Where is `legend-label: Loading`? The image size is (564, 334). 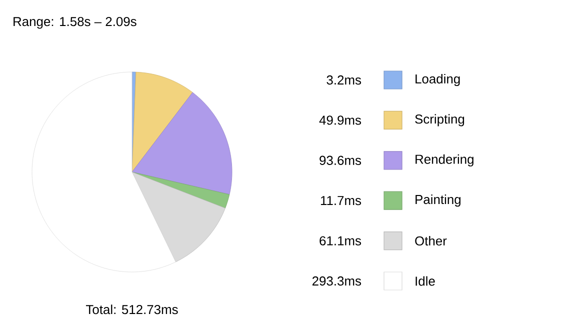
legend-label: Loading is located at coordinates (438, 80).